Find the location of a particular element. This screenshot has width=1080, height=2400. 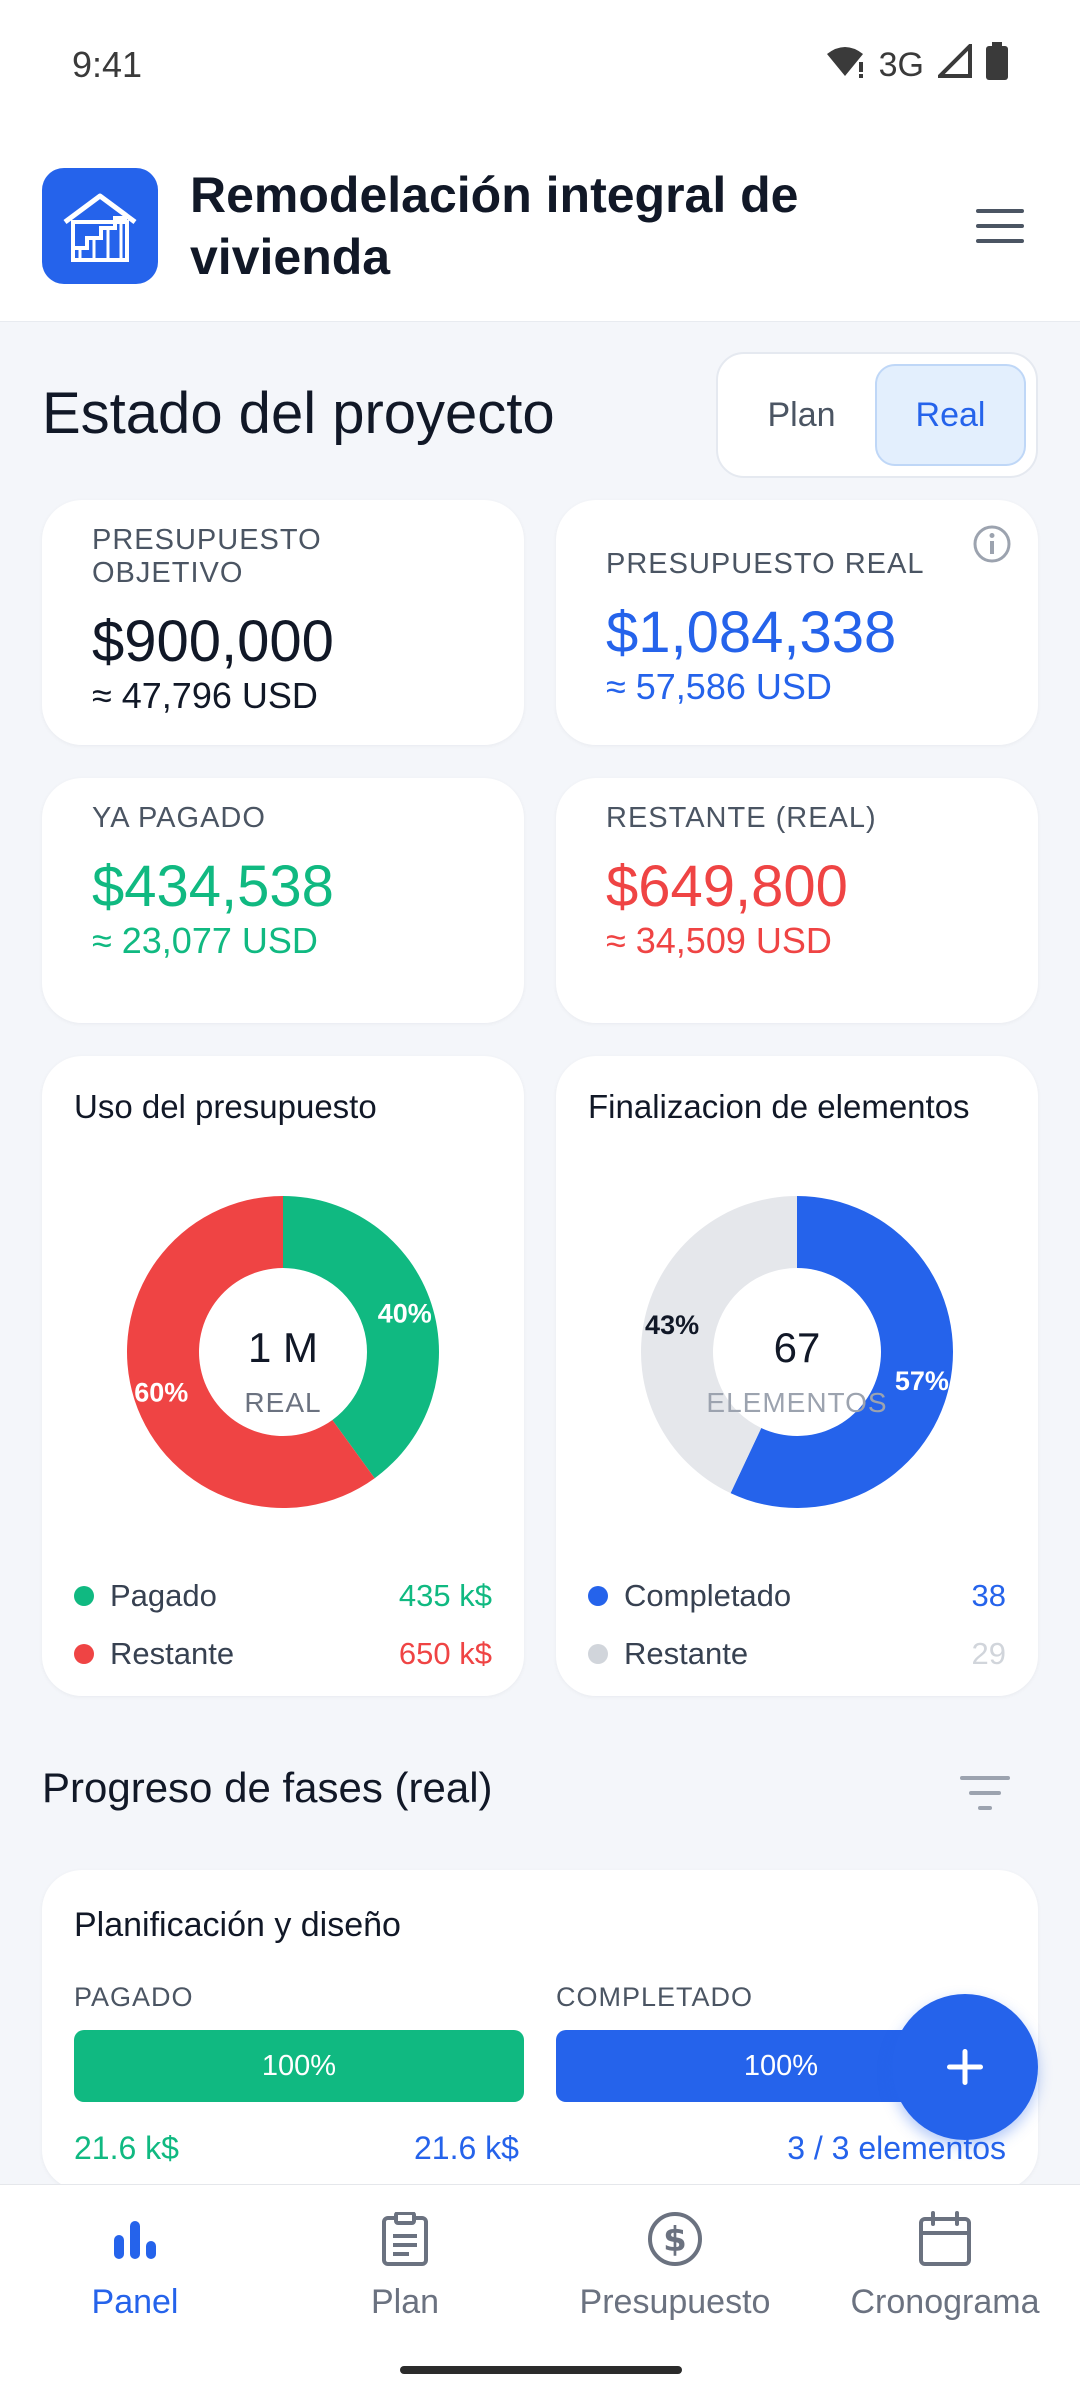

phase-completed-label: COMPLETADO is located at coordinates (655, 1997).